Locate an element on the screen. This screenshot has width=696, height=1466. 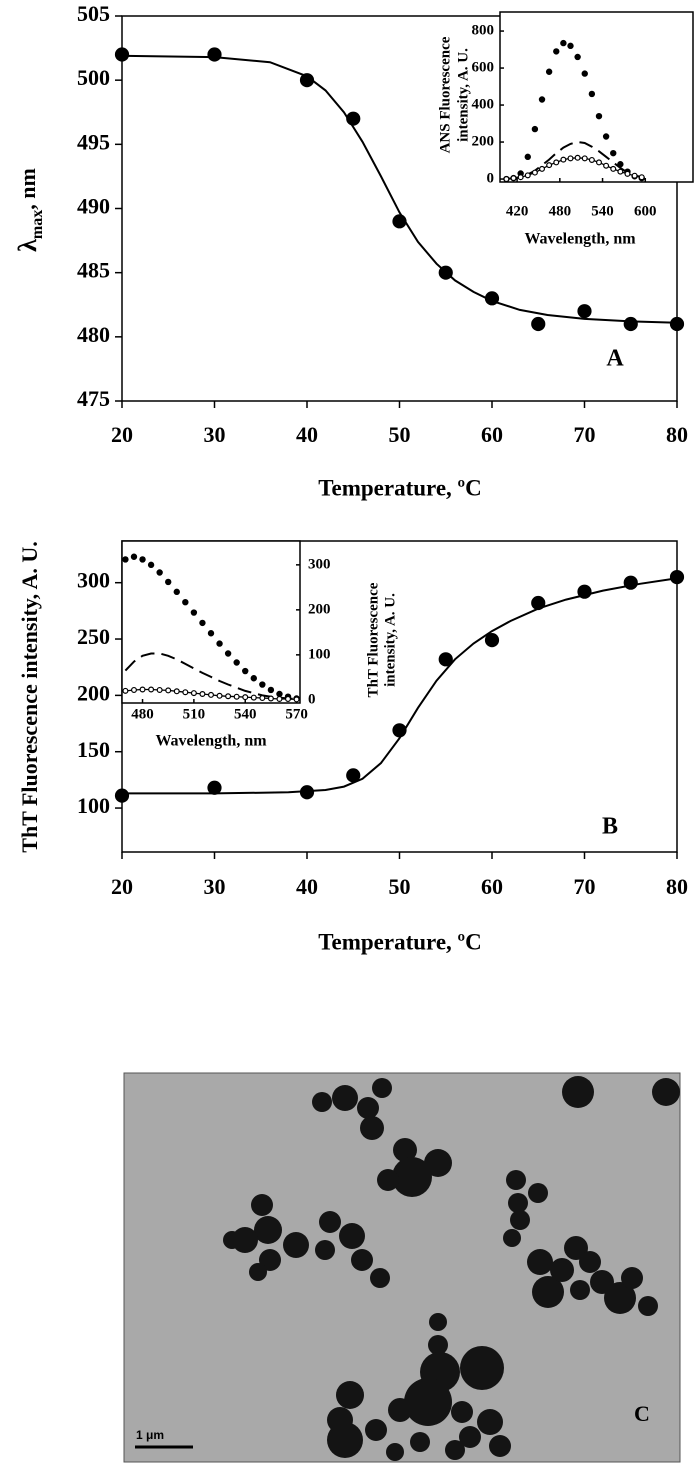
y-axis-label-part: ThT Fluorescence intensity, A. U. is located at coordinates (29, 696).